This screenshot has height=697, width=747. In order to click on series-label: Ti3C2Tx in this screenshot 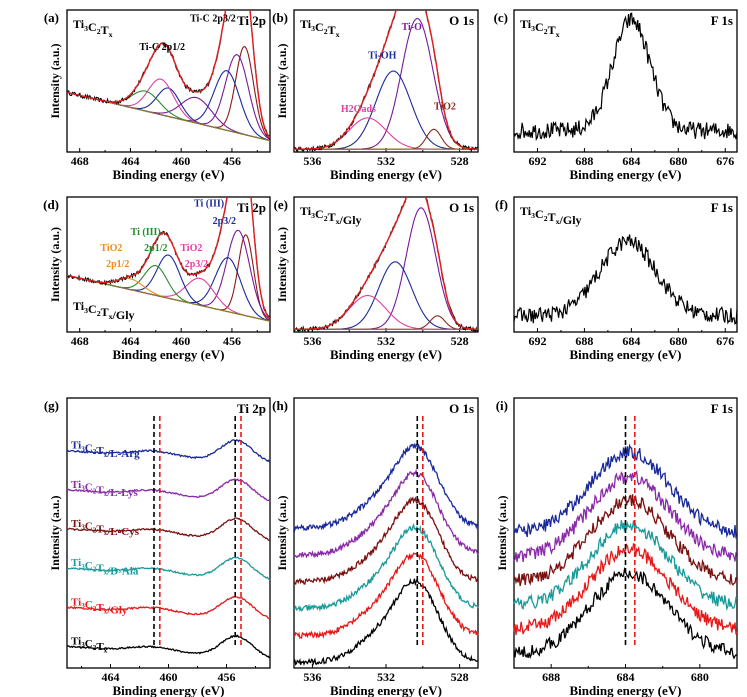, I will do `click(89, 644)`.